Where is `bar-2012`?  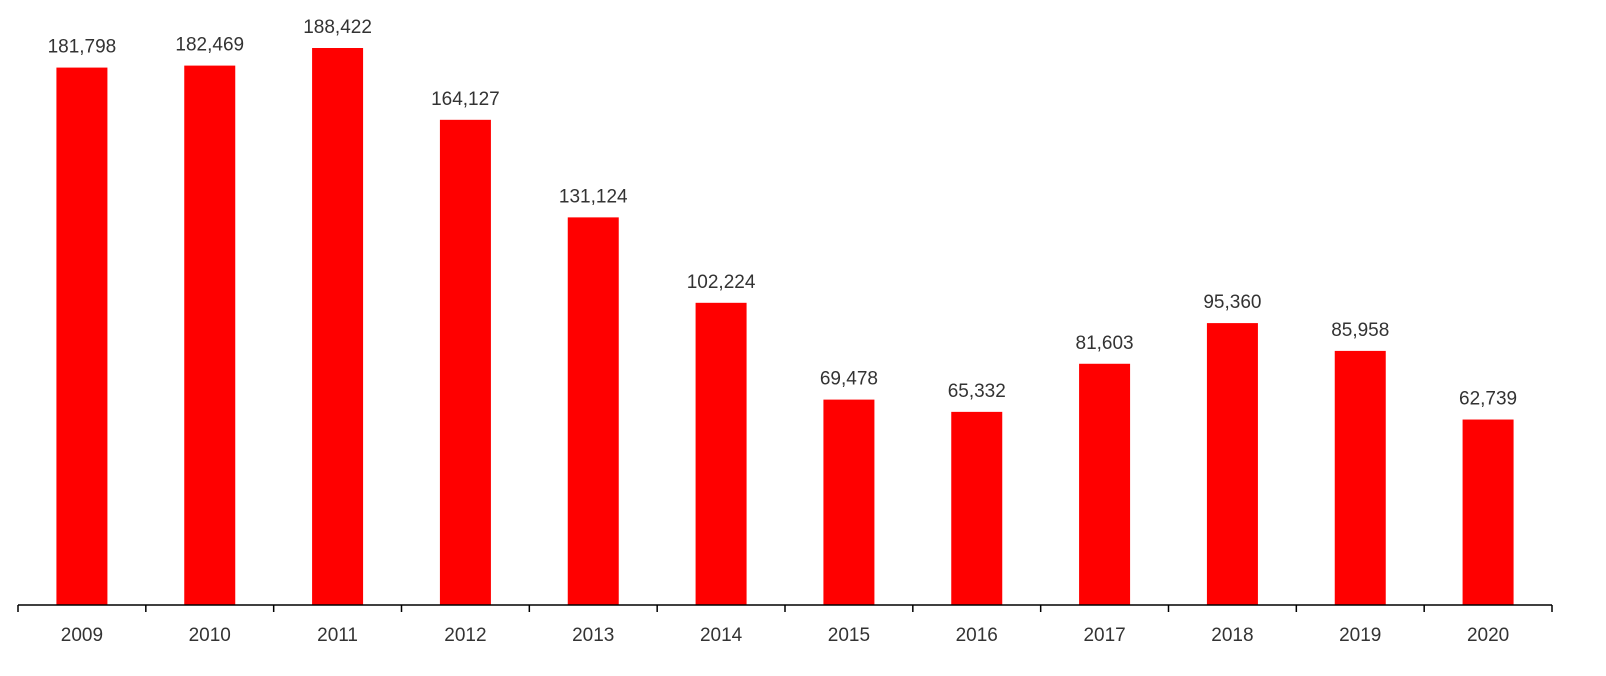
bar-2012 is located at coordinates (465, 362).